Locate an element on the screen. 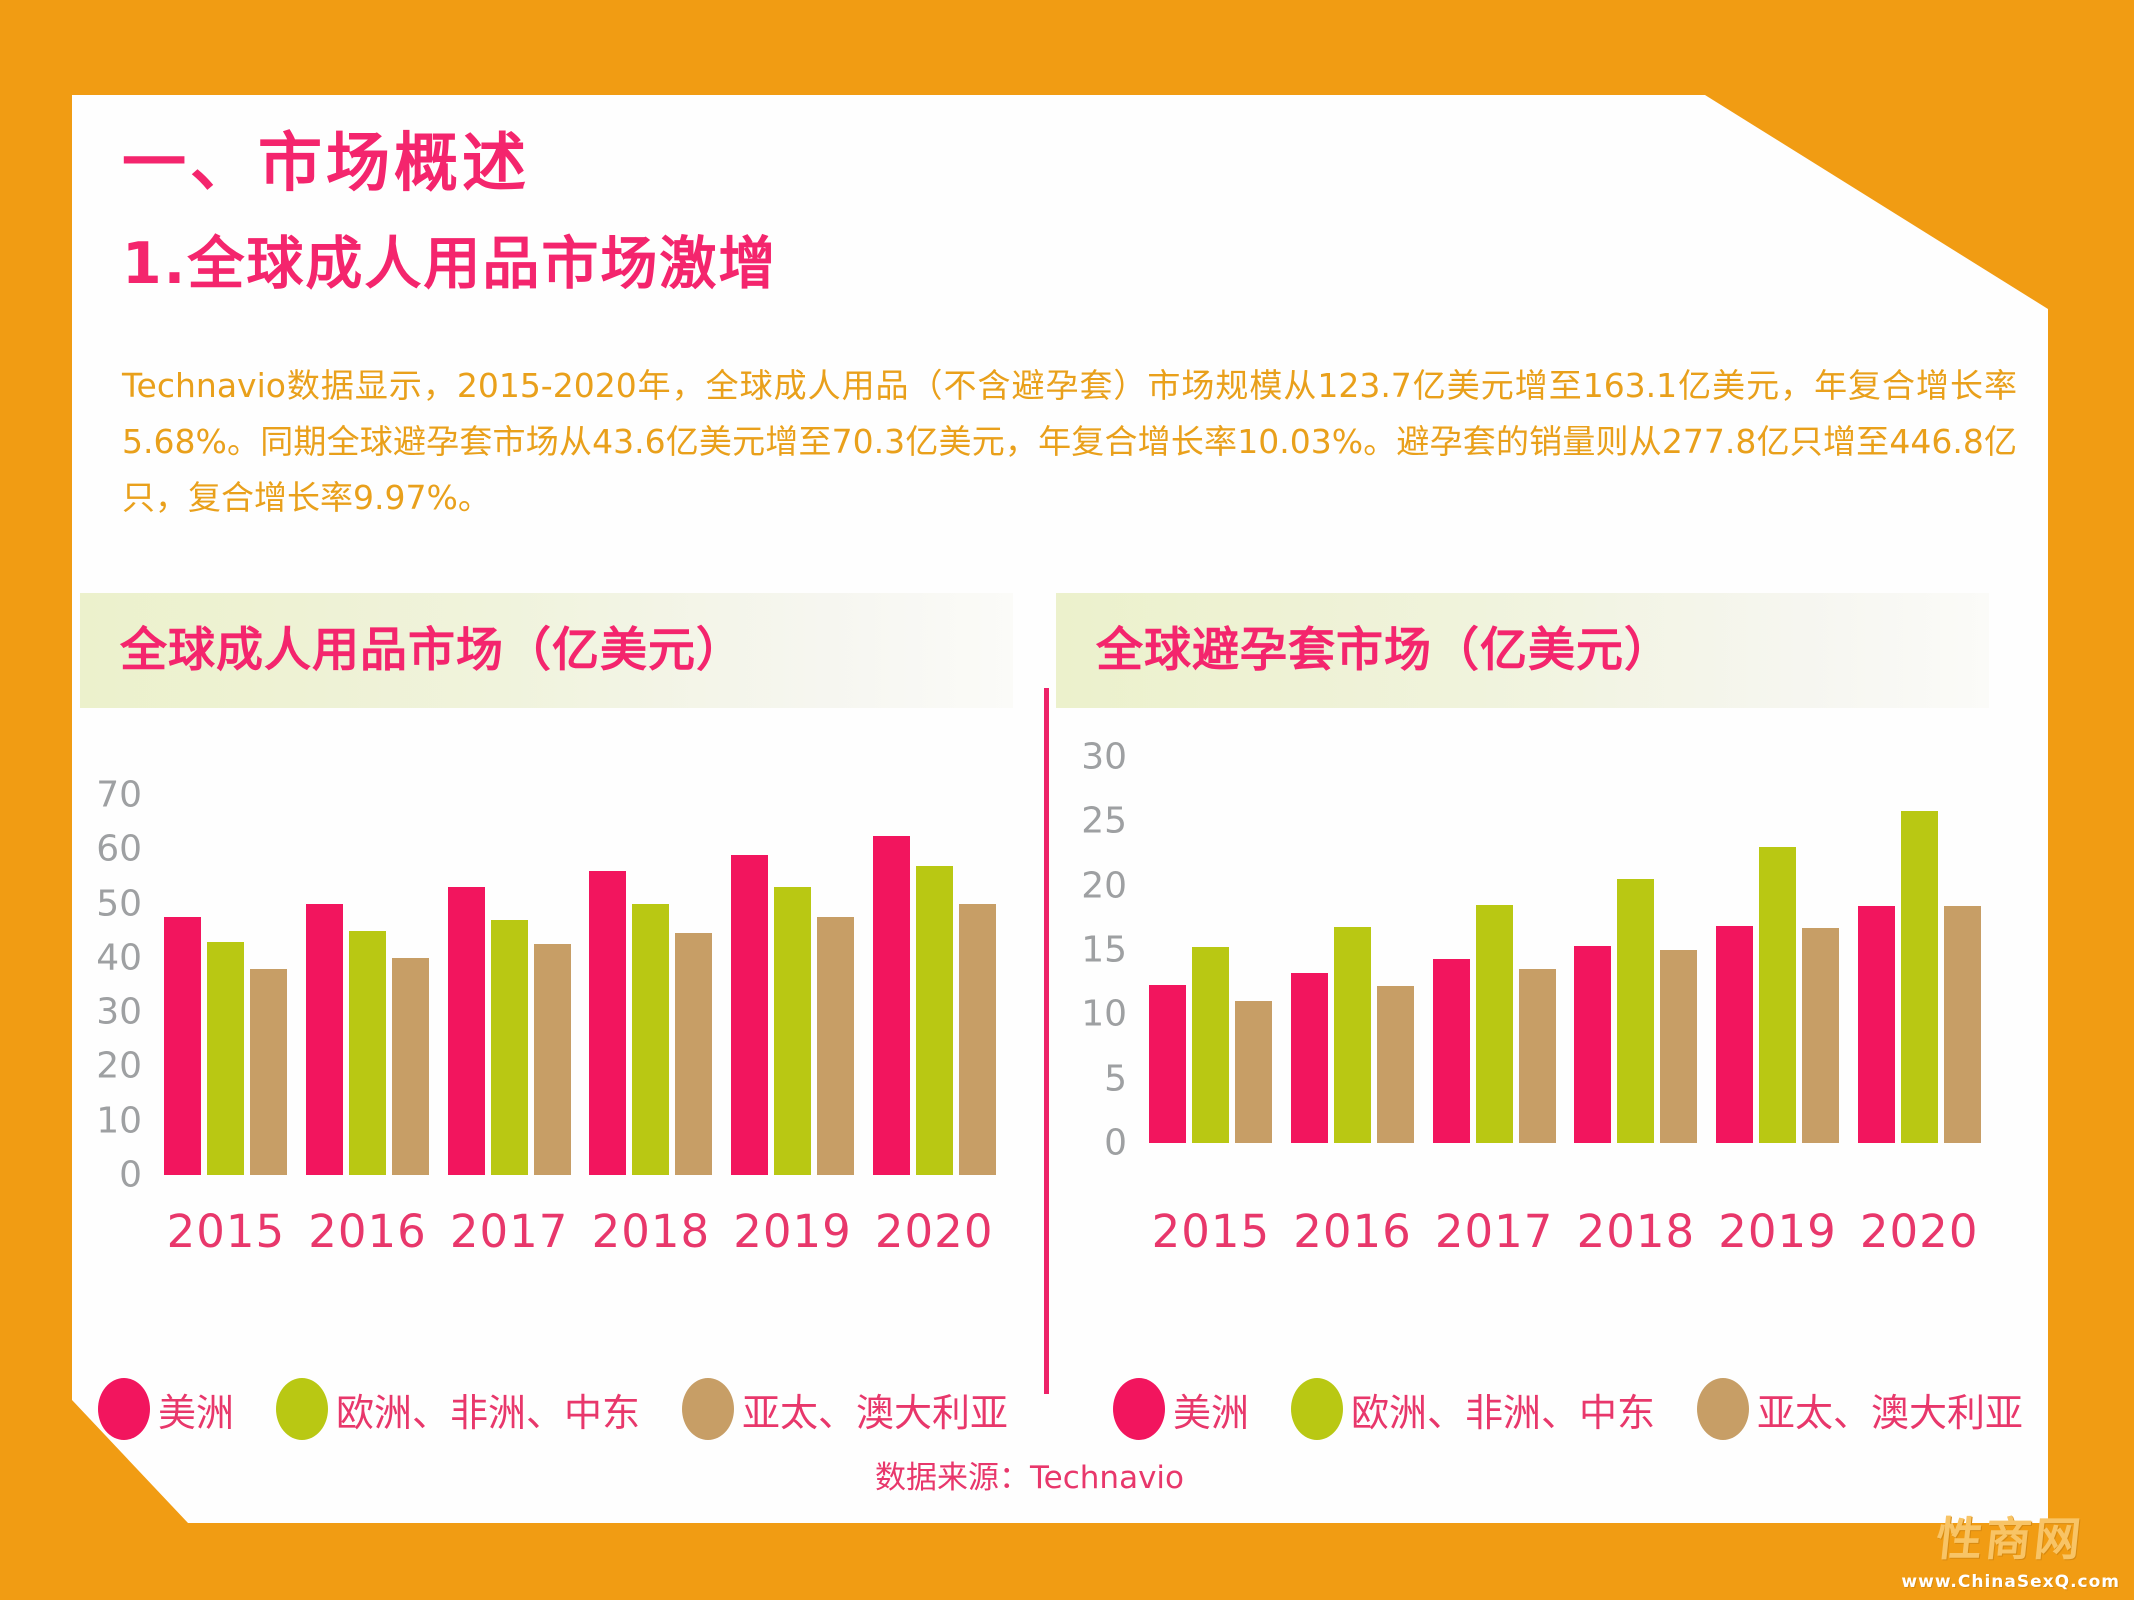 Image resolution: width=2134 pixels, height=1600 pixels. site-watermark: 性商网 www.ChinaSexQ.com is located at coordinates (2010, 1547).